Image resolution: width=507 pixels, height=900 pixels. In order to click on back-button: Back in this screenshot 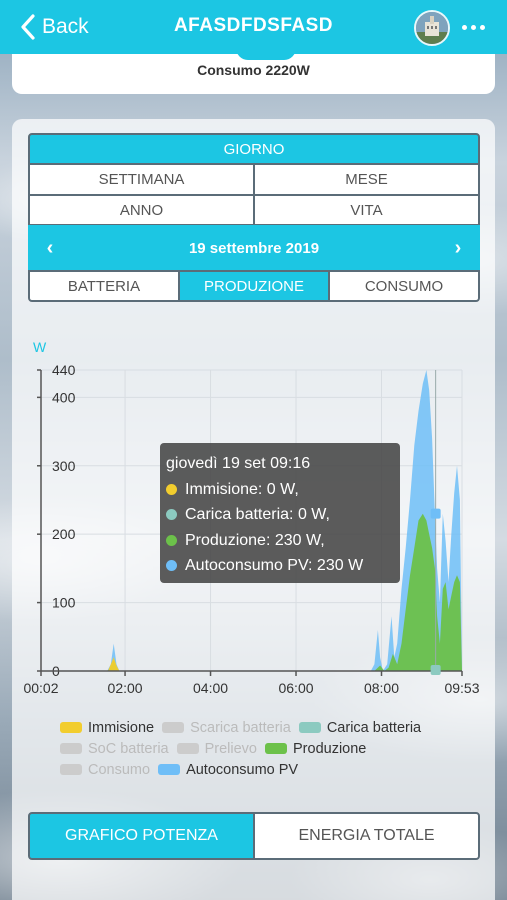, I will do `click(54, 27)`.